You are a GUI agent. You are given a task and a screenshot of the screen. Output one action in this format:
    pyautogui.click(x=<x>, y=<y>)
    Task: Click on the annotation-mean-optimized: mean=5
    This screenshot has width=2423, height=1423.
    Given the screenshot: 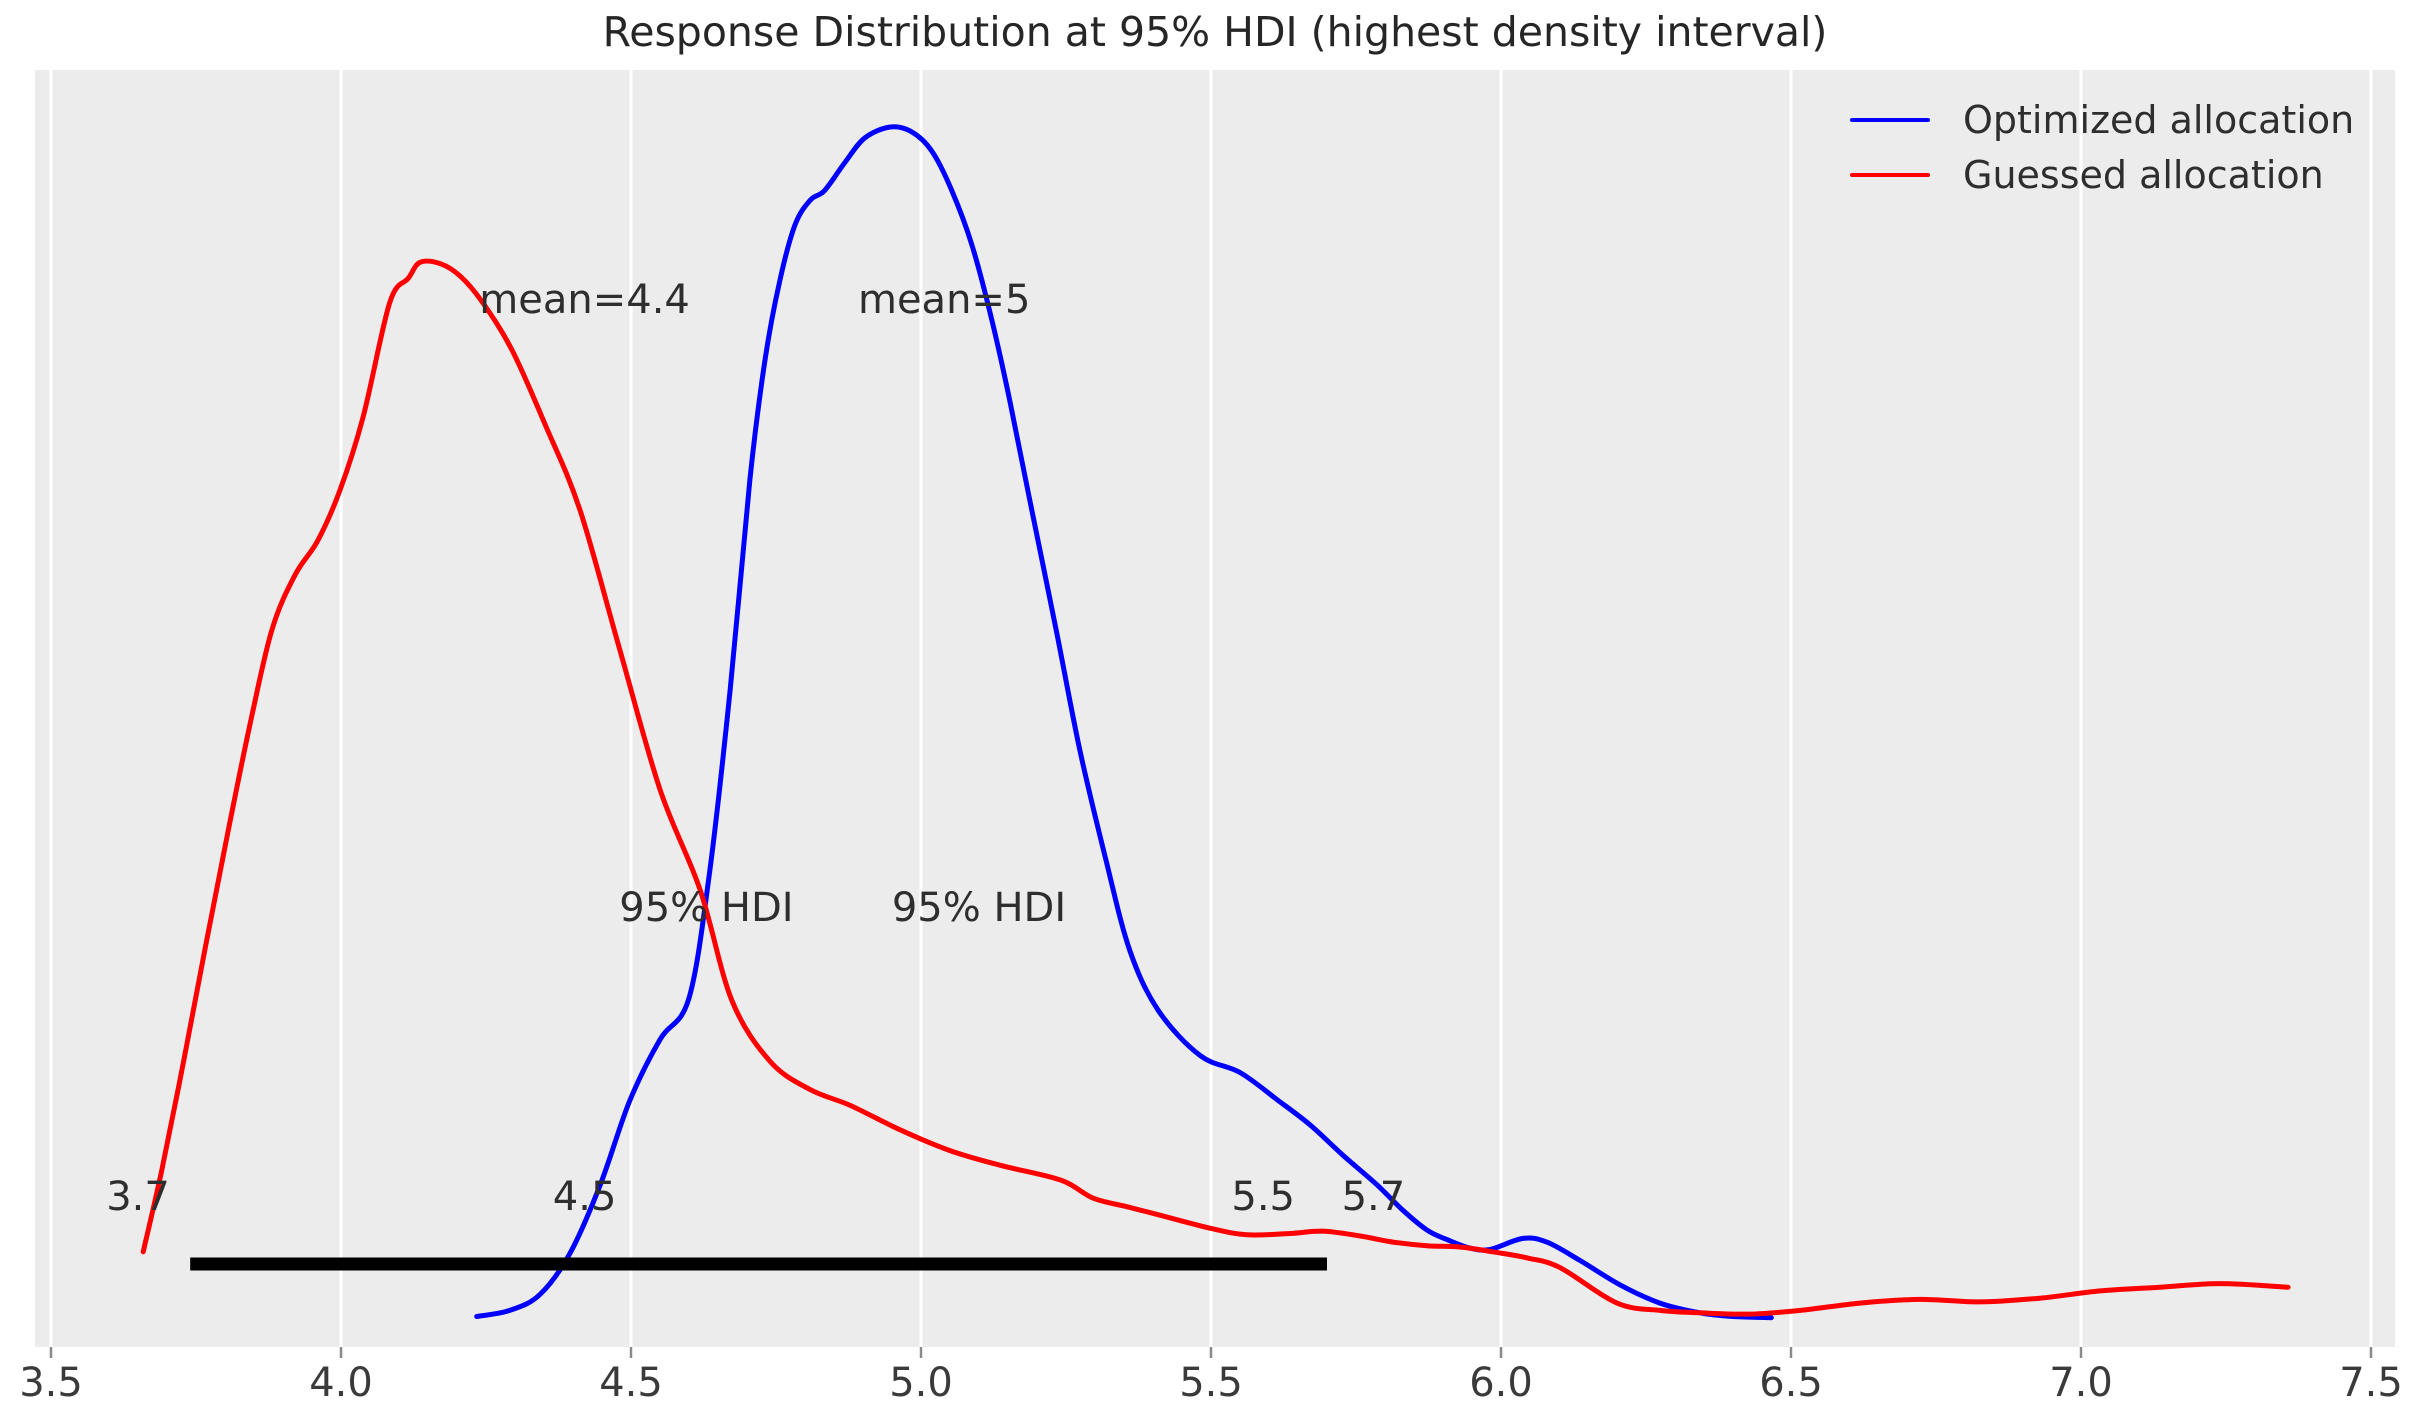 What is the action you would take?
    pyautogui.click(x=944, y=300)
    